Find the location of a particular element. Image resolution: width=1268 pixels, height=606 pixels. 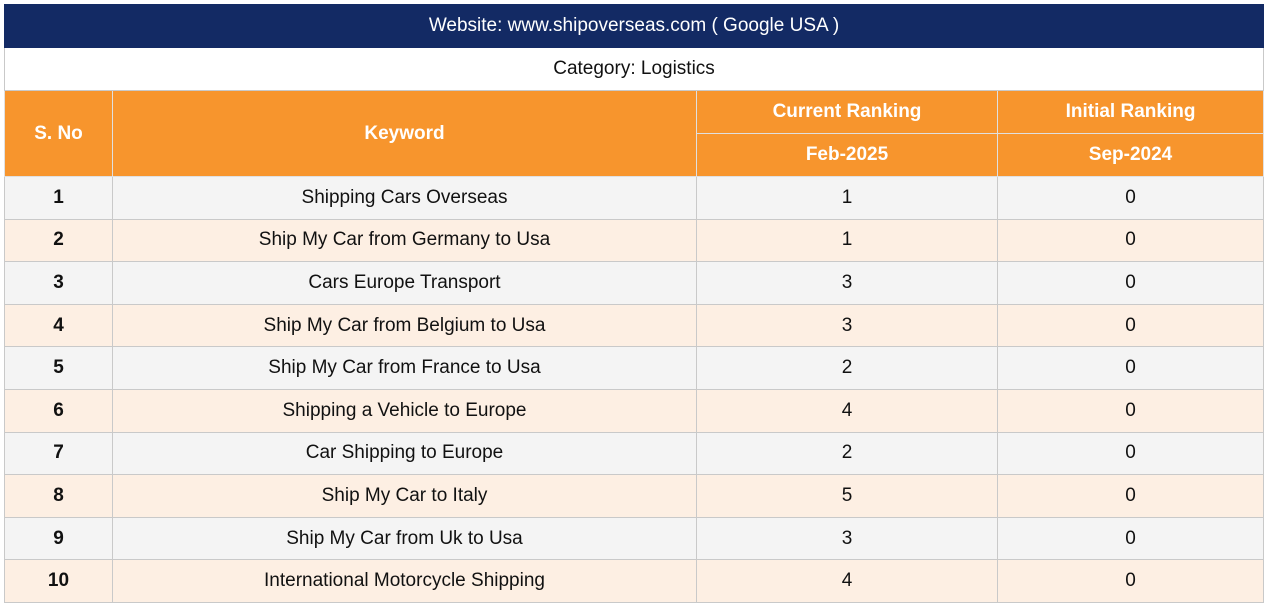

cell-sno: 6 is located at coordinates (58, 410).